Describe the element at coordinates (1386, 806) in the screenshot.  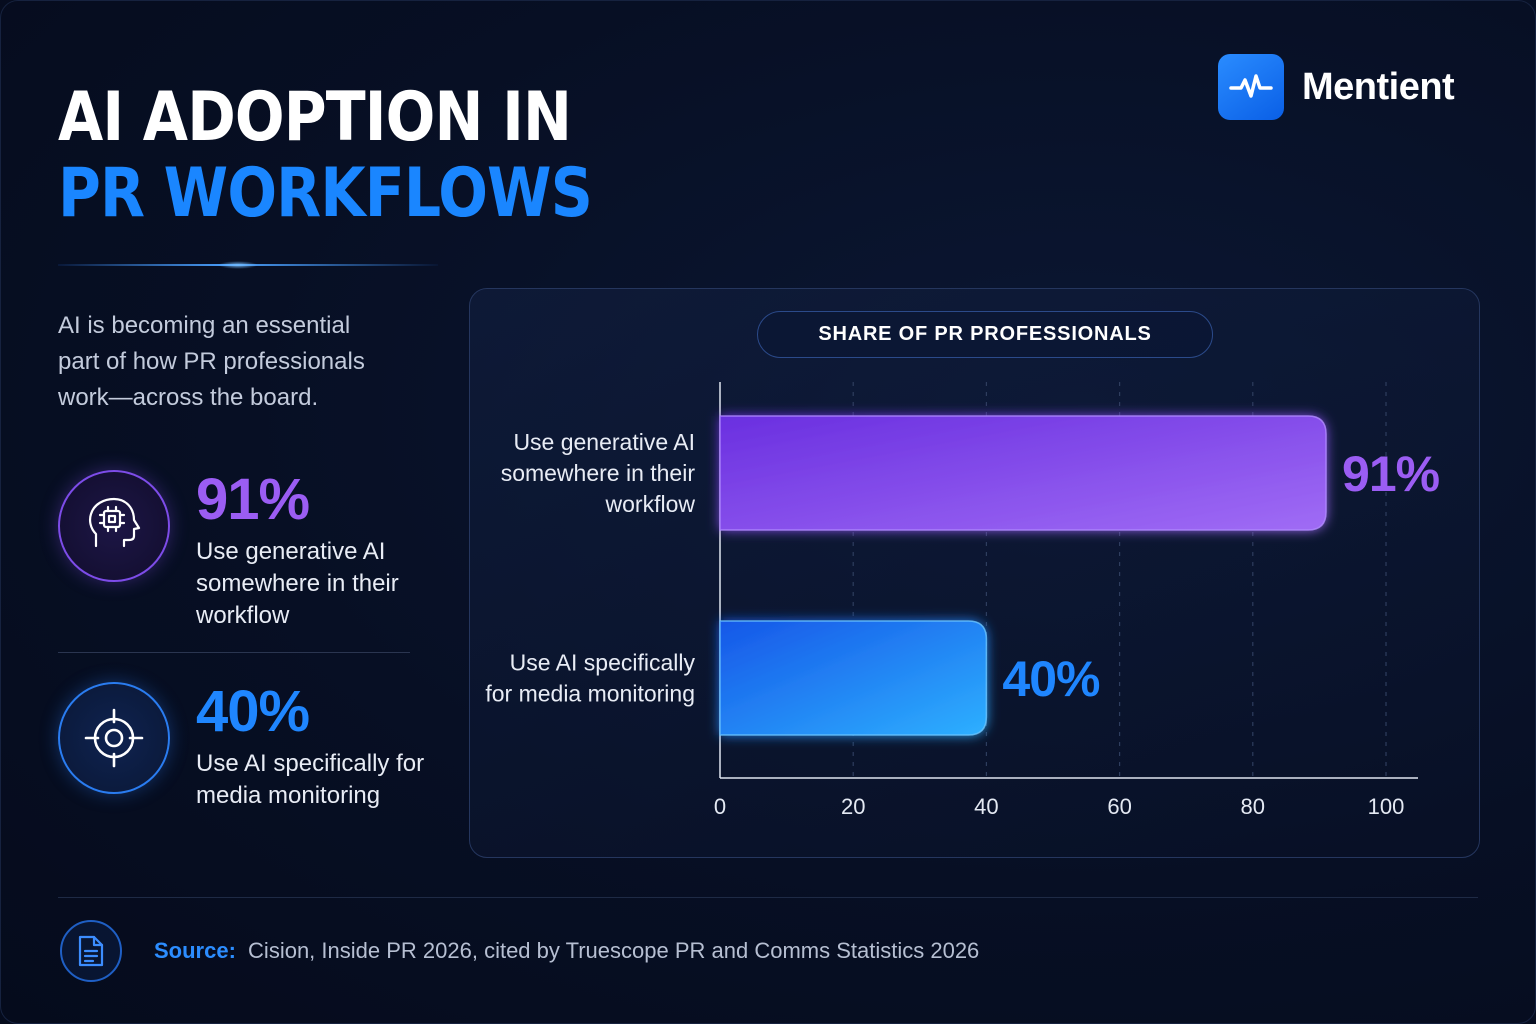
I see `x-tick-label: 100` at that location.